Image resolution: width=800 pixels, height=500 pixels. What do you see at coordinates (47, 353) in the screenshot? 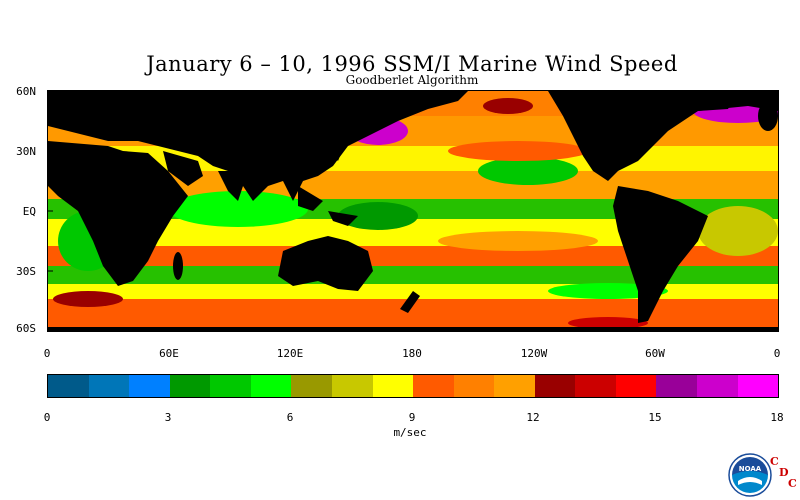
I see `lon-label-0: 0` at bounding box center [47, 353].